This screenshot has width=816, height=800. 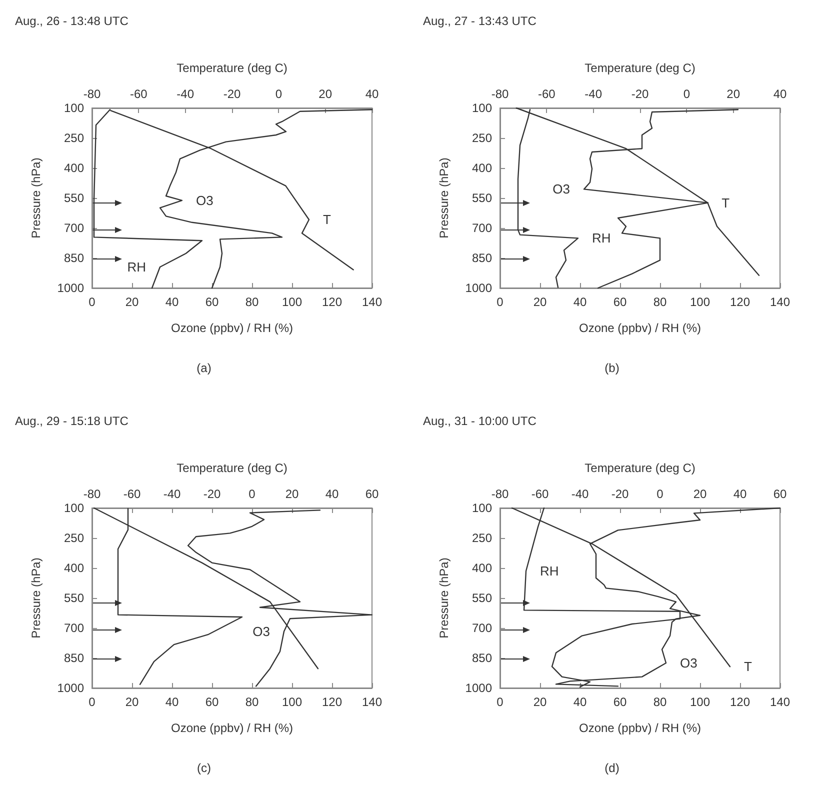 What do you see at coordinates (748, 666) in the screenshot?
I see `series-label: T` at bounding box center [748, 666].